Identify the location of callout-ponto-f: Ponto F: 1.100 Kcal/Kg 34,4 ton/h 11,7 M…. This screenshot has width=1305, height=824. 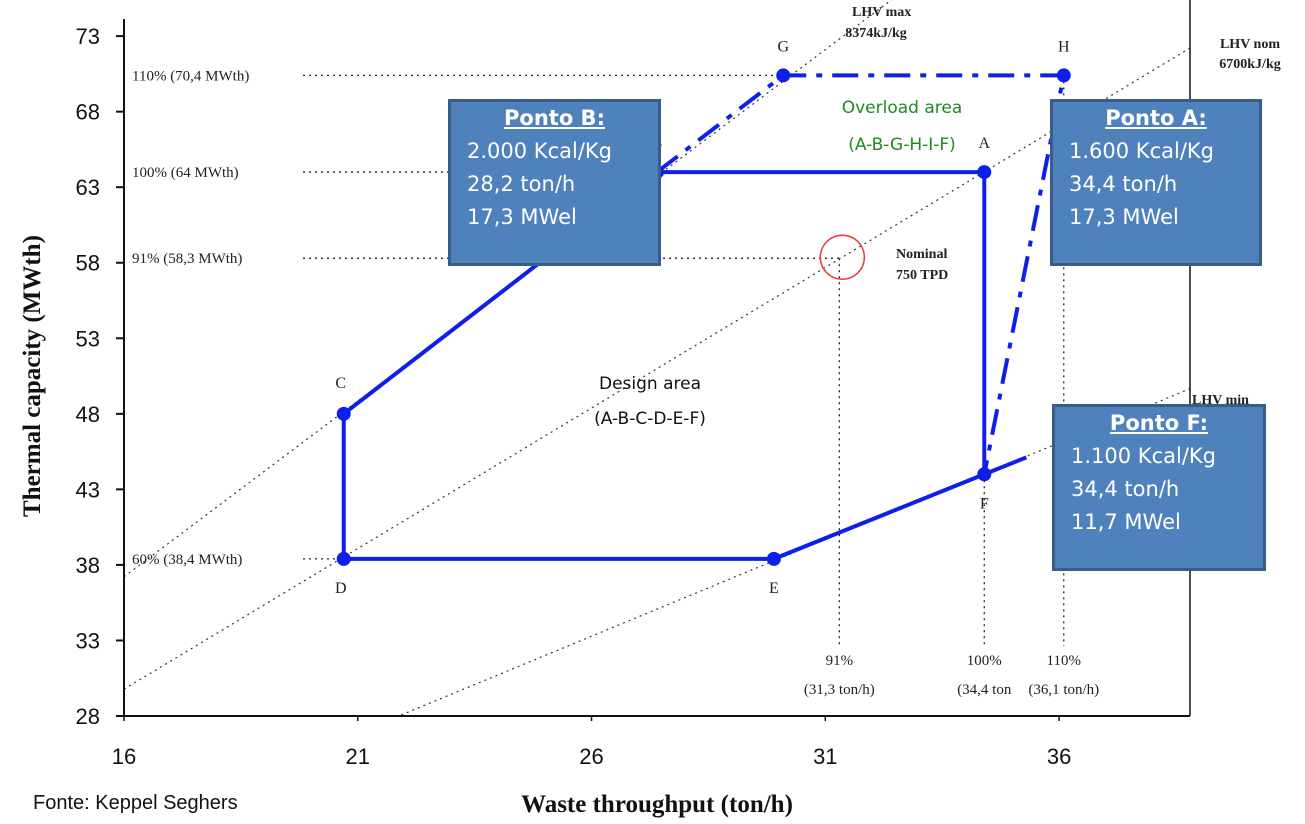
(1159, 487).